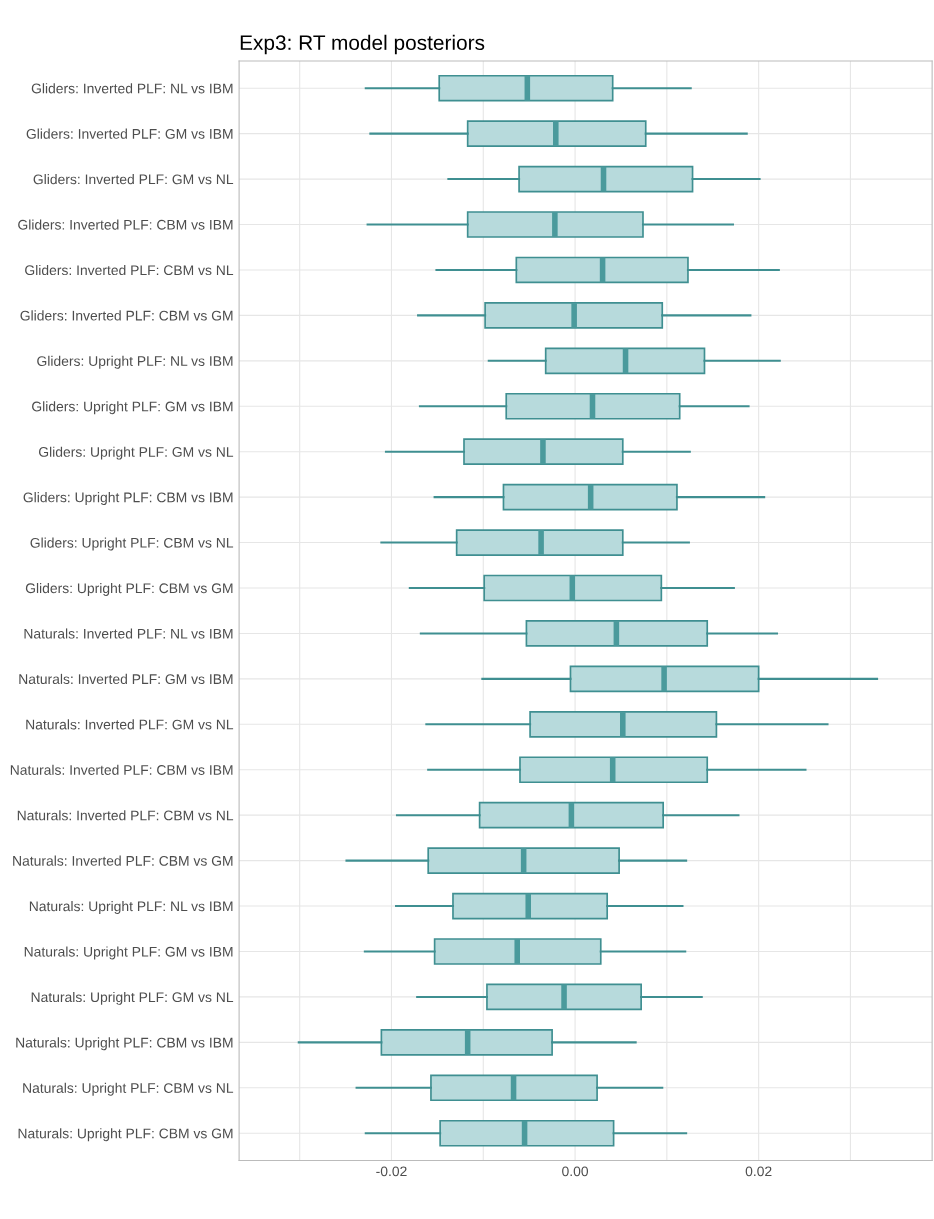  Describe the element at coordinates (126, 679) in the screenshot. I see `y-tick-label: Naturals: Inverted PLF: GM vs IBM` at that location.